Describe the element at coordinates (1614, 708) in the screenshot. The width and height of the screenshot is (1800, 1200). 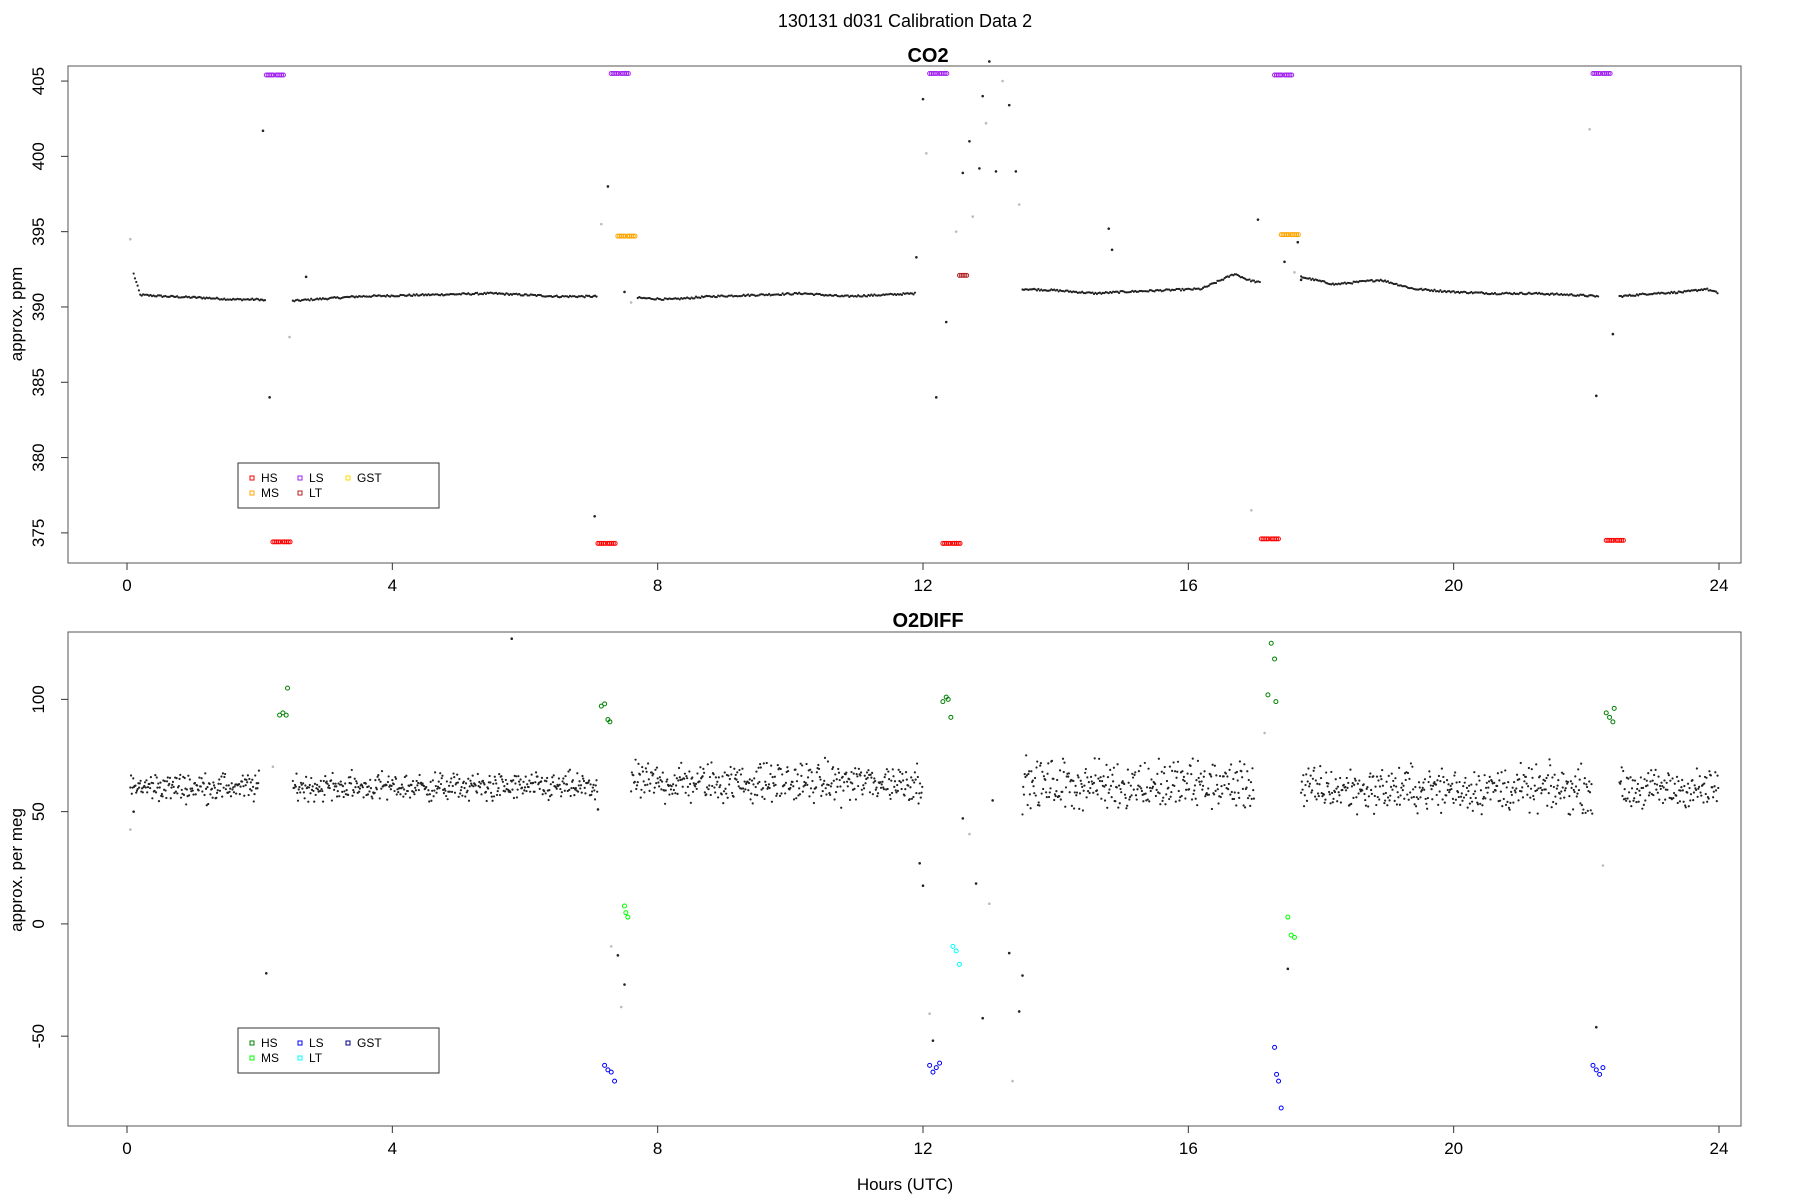
I see `o2diff-hs-point` at that location.